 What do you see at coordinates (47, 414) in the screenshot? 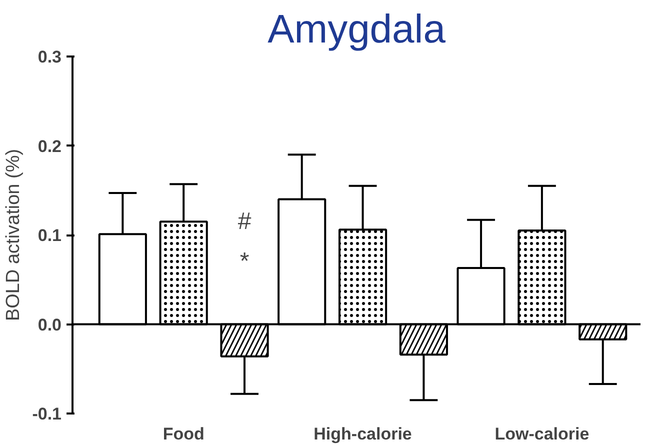
I see `y-tick-label: -0.1` at bounding box center [47, 414].